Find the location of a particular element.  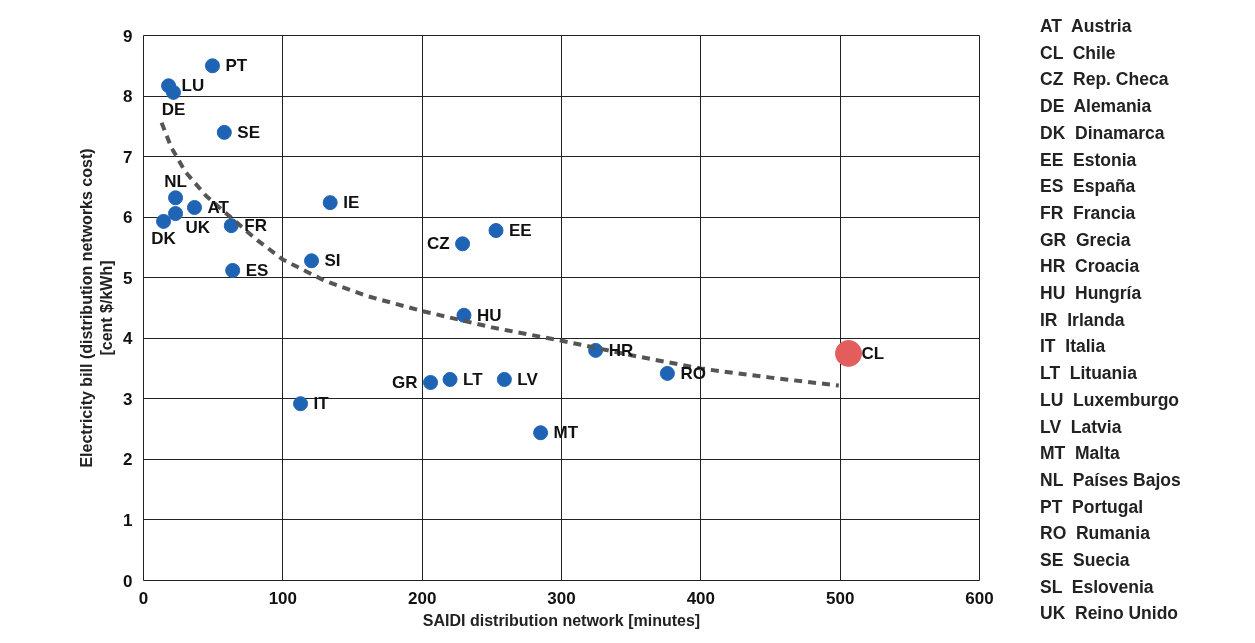

text: DK Dinamarca is located at coordinates (1103, 133).